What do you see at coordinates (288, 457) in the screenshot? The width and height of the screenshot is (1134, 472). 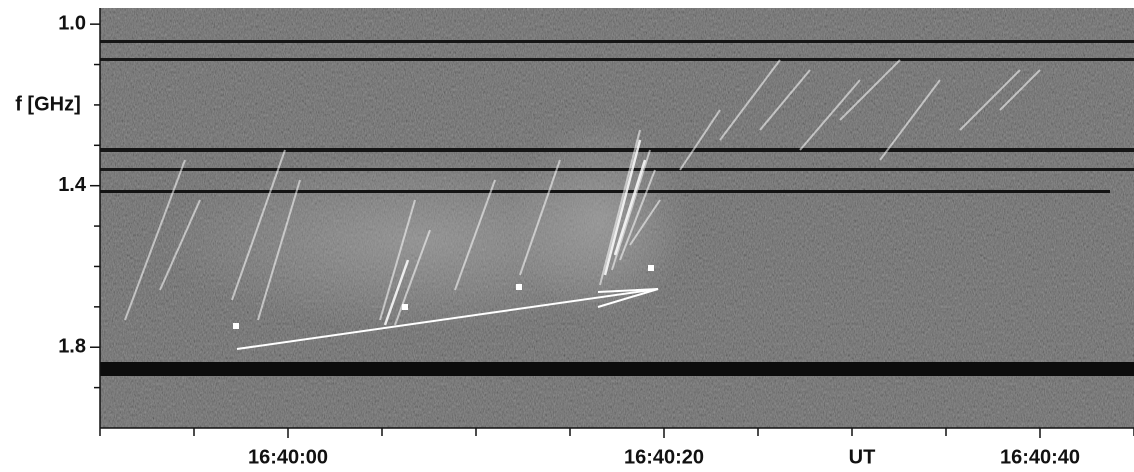 I see `x-tick-label: 16:40:00` at bounding box center [288, 457].